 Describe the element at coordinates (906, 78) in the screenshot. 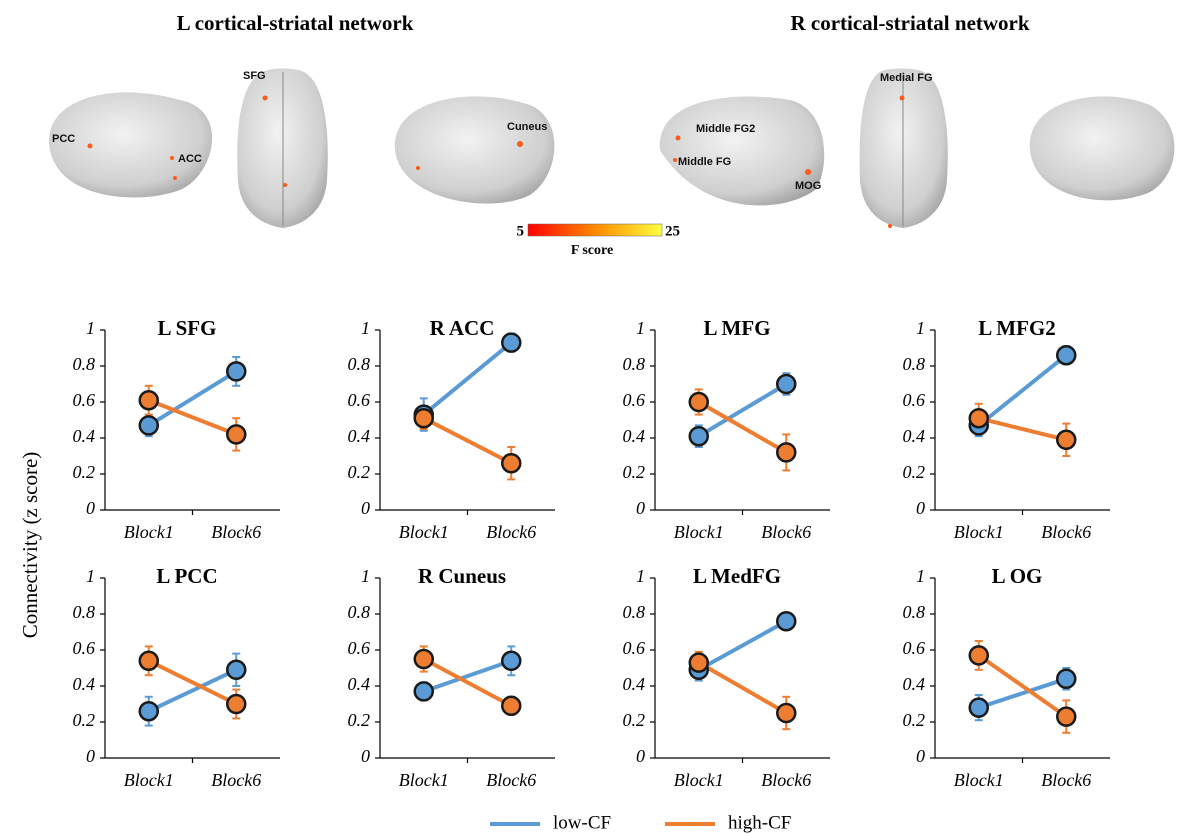

I see `region-label: Medial FG` at that location.